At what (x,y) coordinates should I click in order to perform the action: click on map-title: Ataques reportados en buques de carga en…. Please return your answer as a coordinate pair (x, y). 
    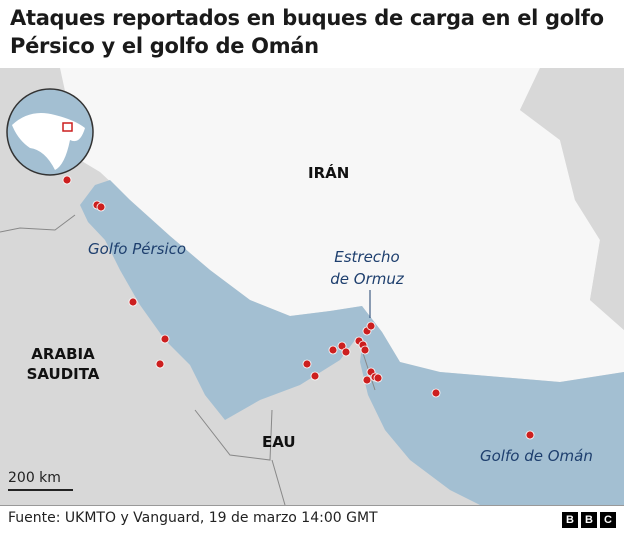
    Looking at the image, I should click on (307, 32).